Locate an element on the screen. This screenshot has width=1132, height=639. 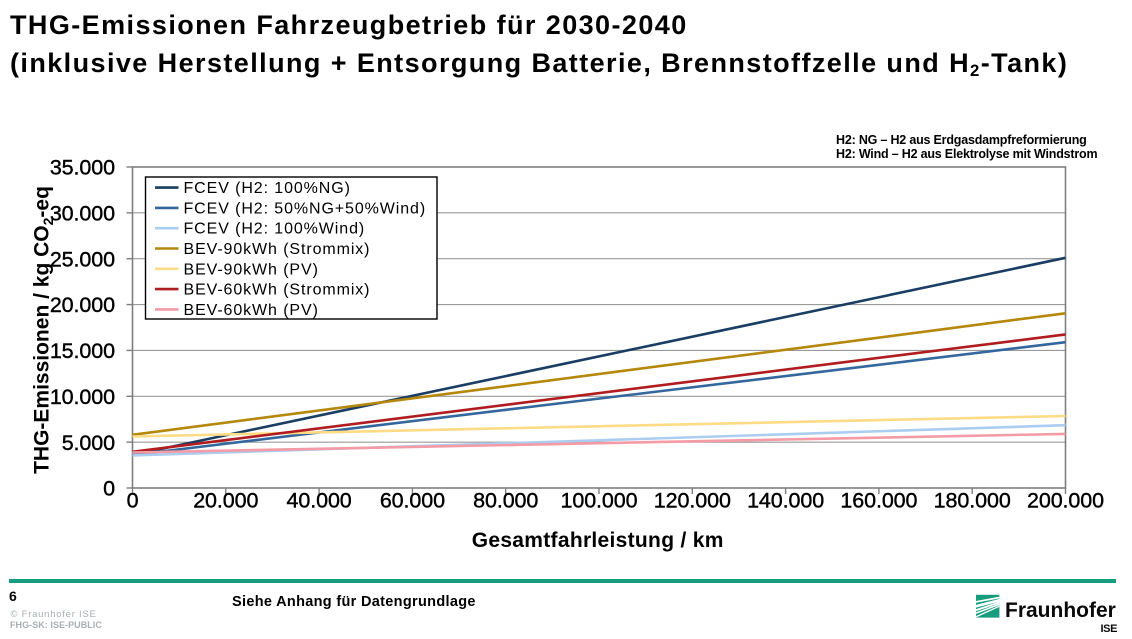
svg-text: 15.000 is located at coordinates (82, 351).